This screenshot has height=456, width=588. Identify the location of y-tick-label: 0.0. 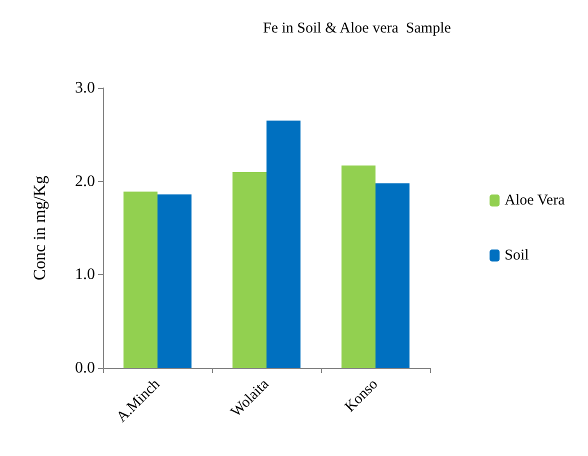
(85, 368).